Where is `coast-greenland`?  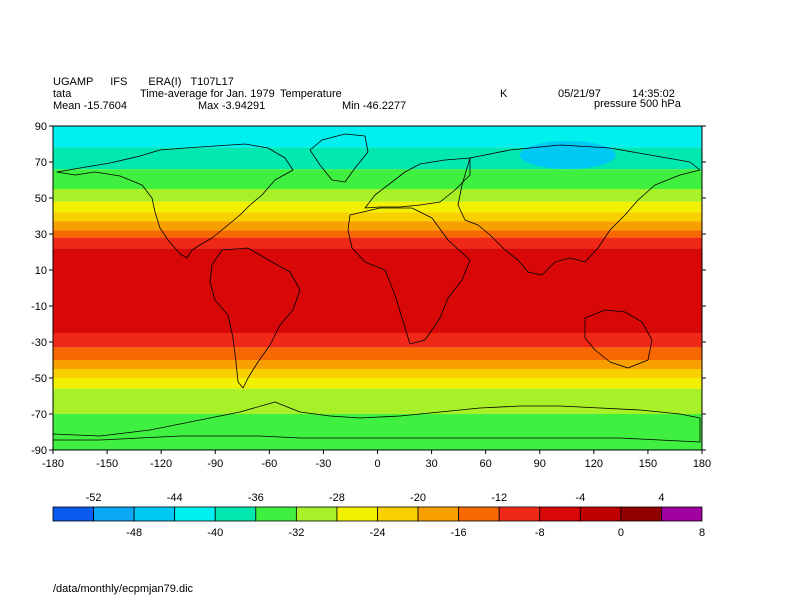 coast-greenland is located at coordinates (339, 158).